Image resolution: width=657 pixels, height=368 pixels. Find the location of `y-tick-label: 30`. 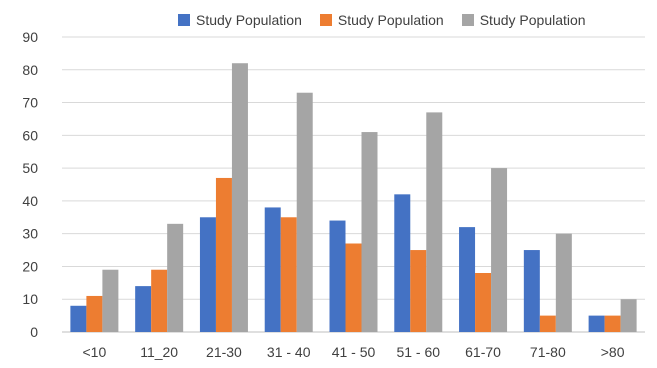

y-tick-label: 30 is located at coordinates (30, 234).